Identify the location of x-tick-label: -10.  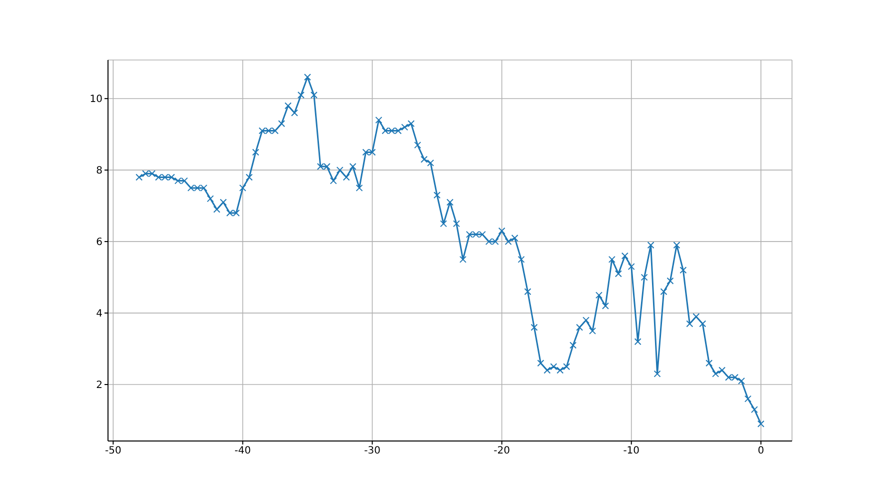
(631, 451).